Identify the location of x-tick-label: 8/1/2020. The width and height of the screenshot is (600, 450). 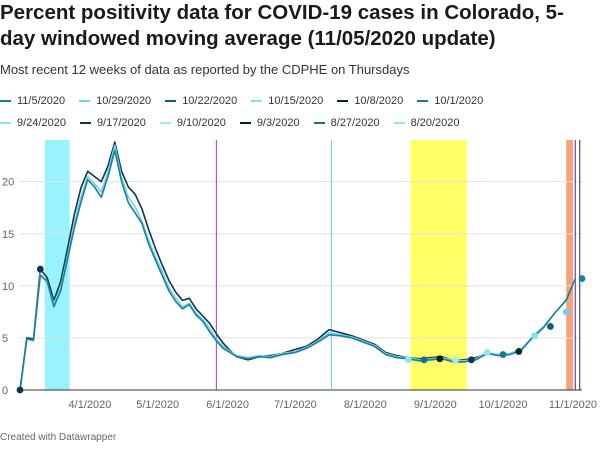
(365, 405).